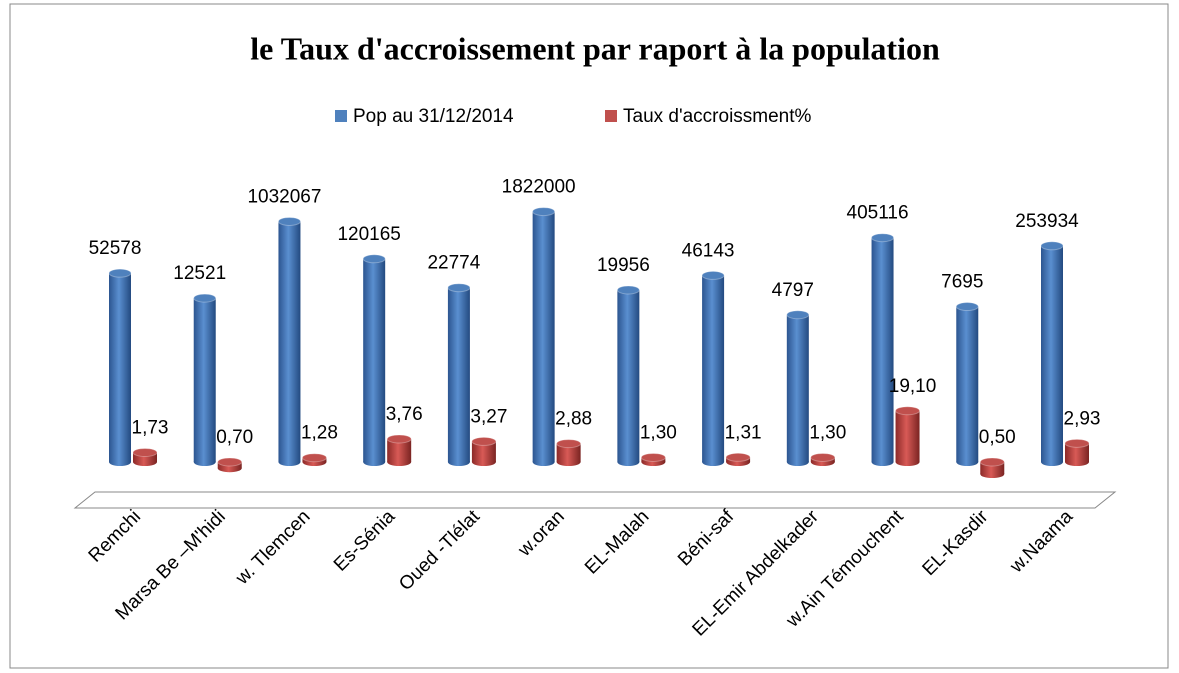 The height and width of the screenshot is (673, 1179). Describe the element at coordinates (539, 187) in the screenshot. I see `data-label: 1822000` at that location.